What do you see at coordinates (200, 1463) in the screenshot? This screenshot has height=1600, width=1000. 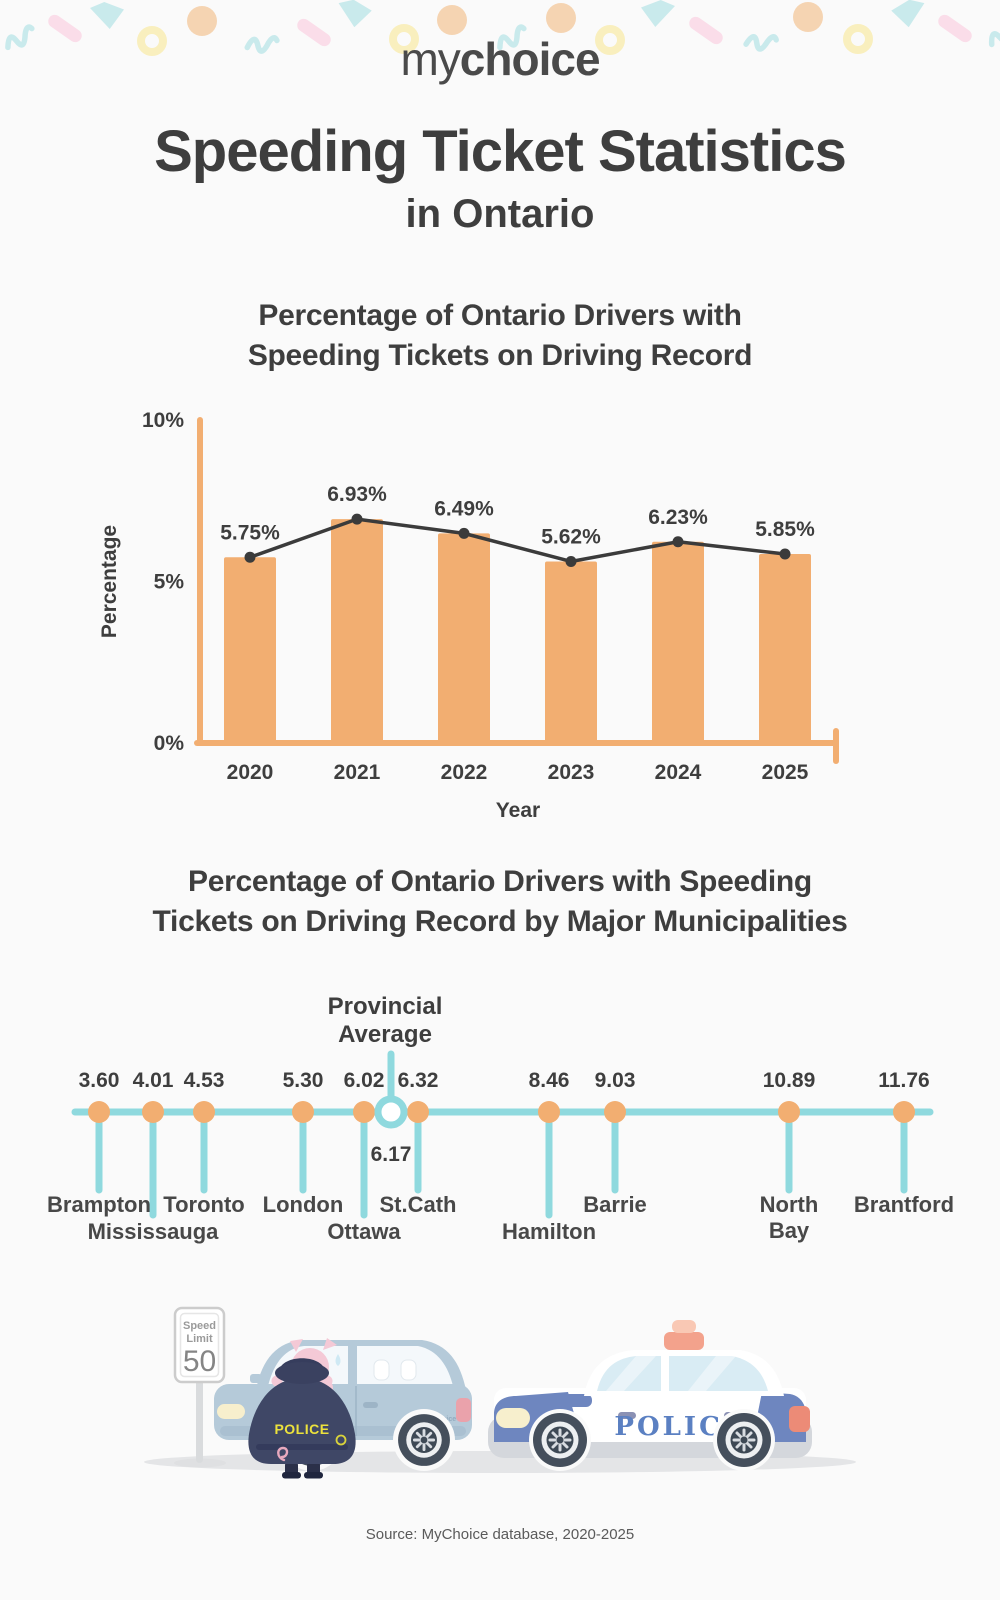 I see `sign-shadow` at bounding box center [200, 1463].